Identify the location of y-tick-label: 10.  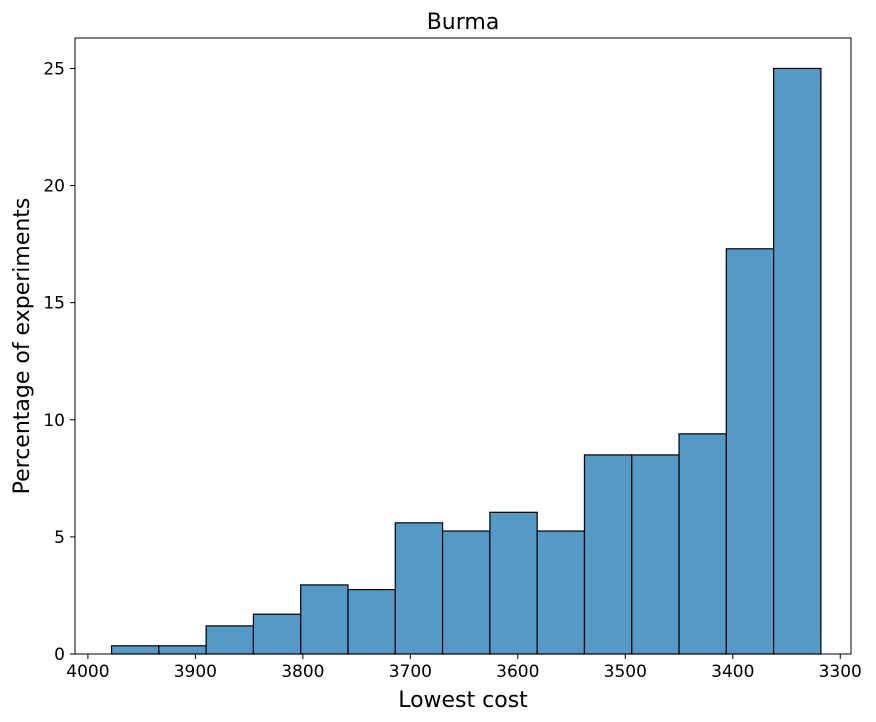
(54, 421).